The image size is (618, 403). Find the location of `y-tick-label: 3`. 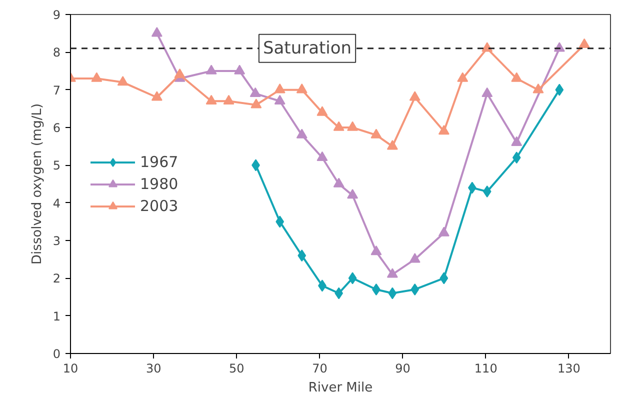

y-tick-label: 3 is located at coordinates (56, 241).